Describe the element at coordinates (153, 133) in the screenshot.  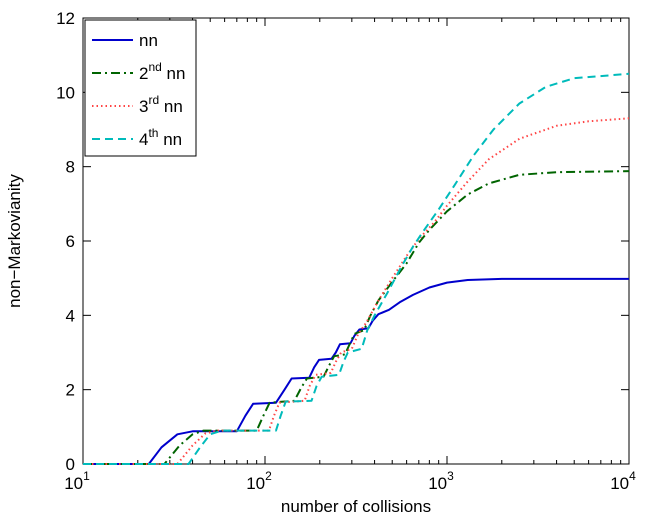
I see `legend-label-sup: th` at that location.